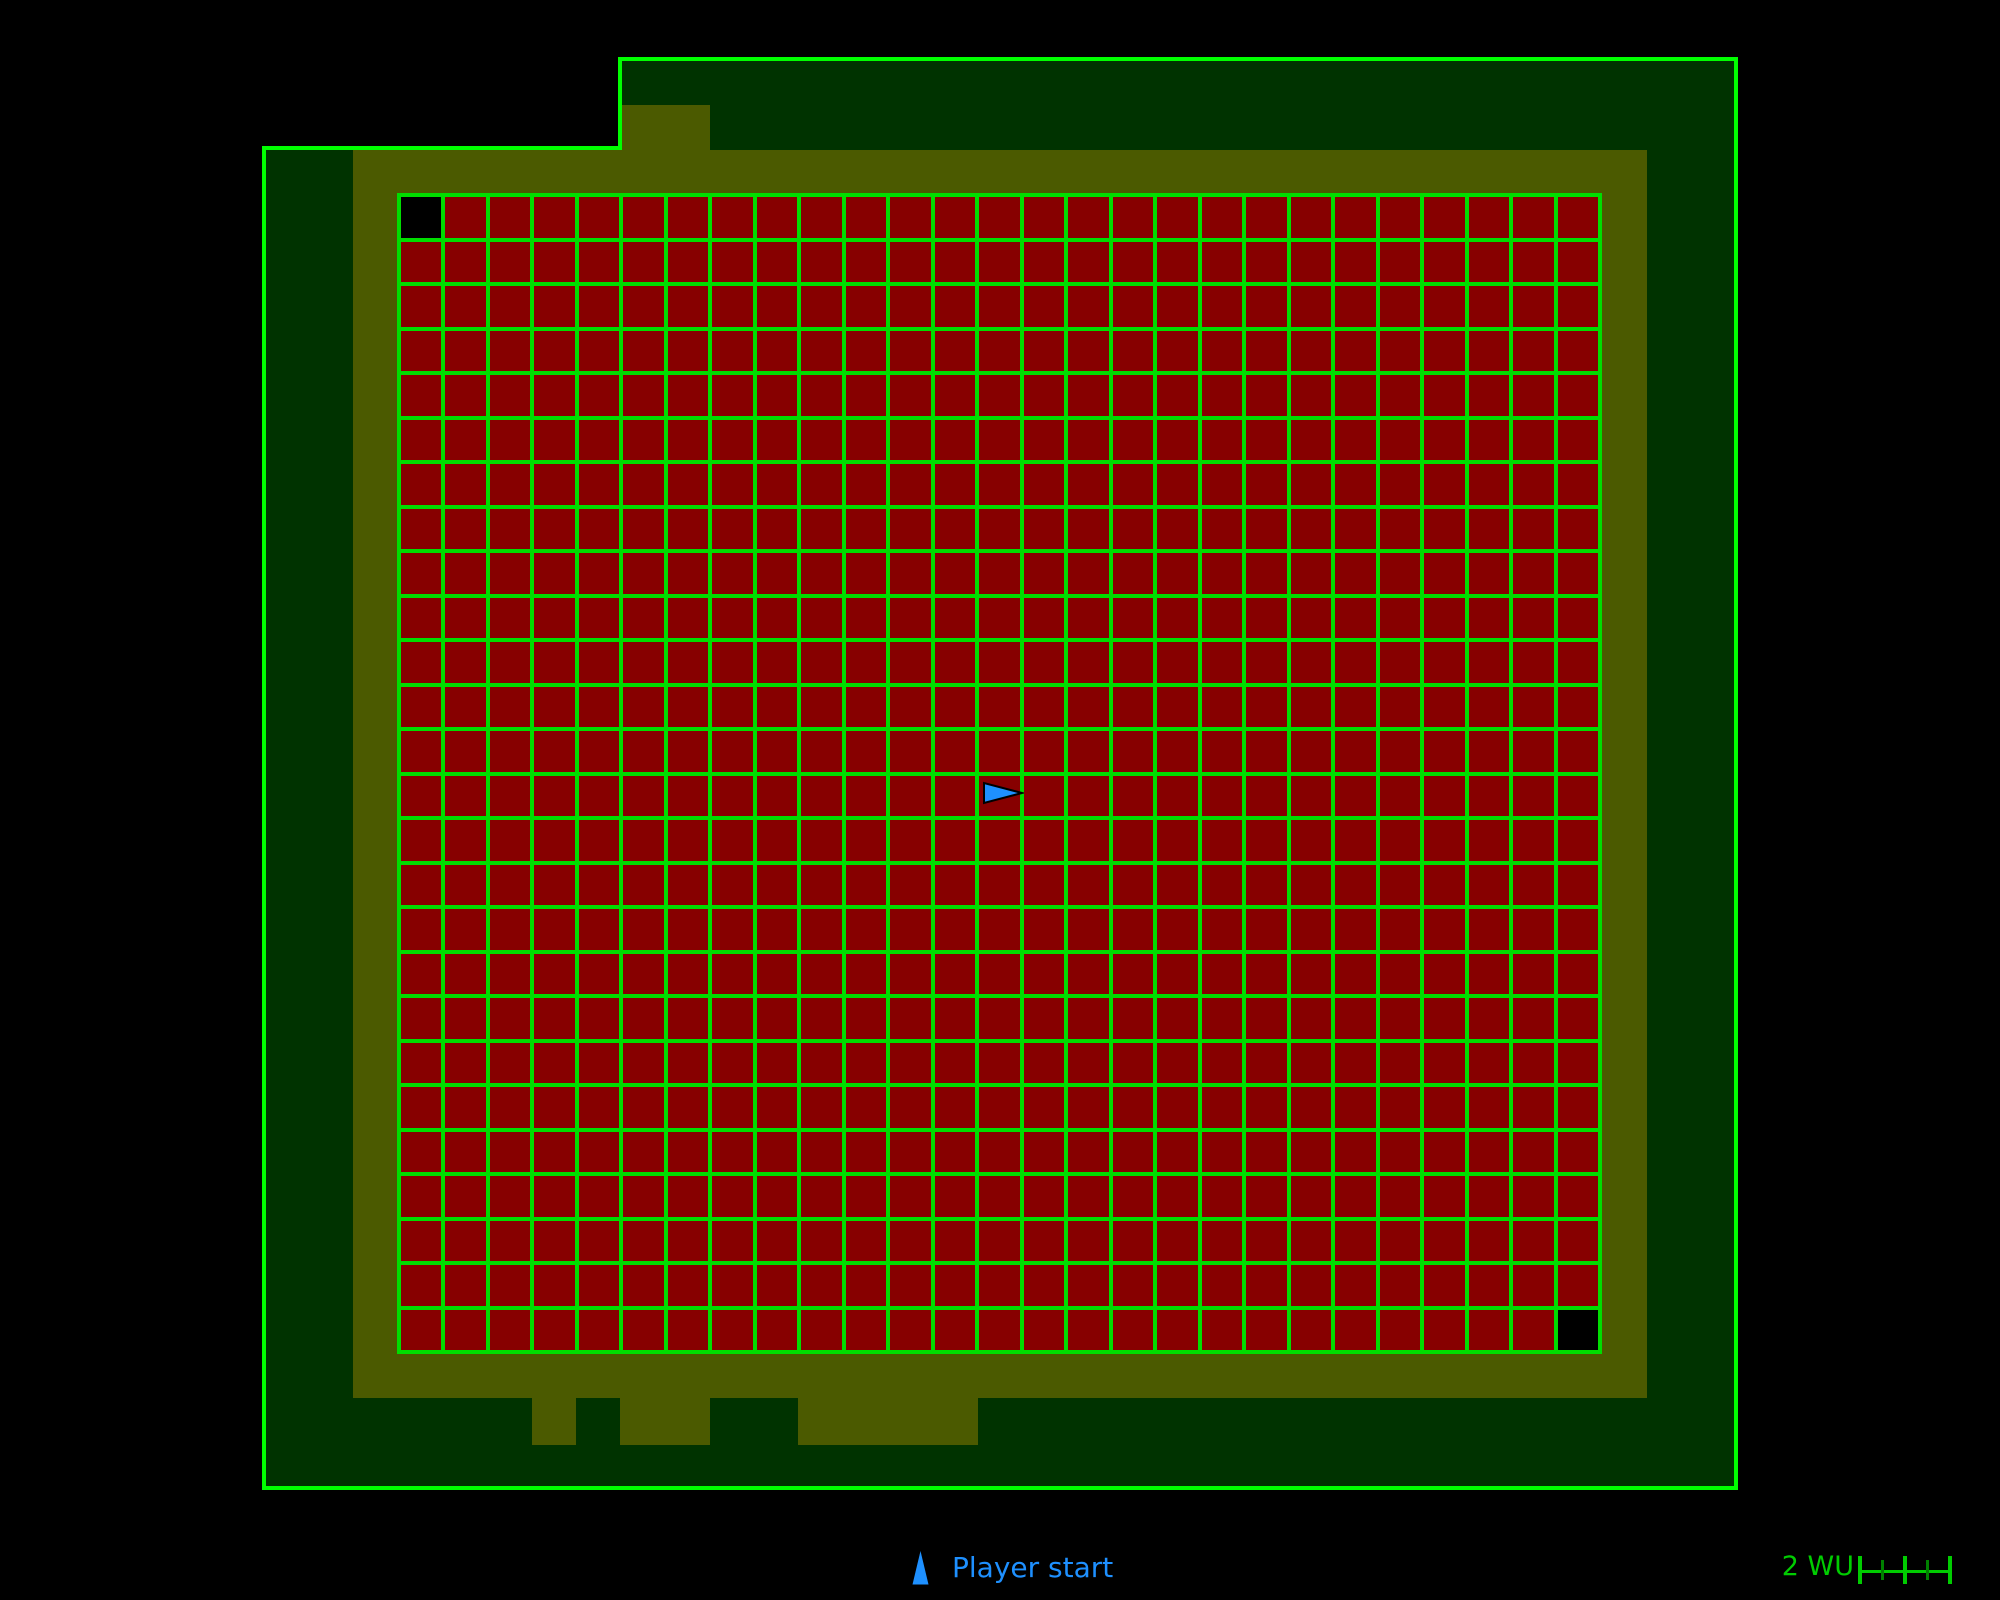  I want to click on outline-notch, so click(620, 103).